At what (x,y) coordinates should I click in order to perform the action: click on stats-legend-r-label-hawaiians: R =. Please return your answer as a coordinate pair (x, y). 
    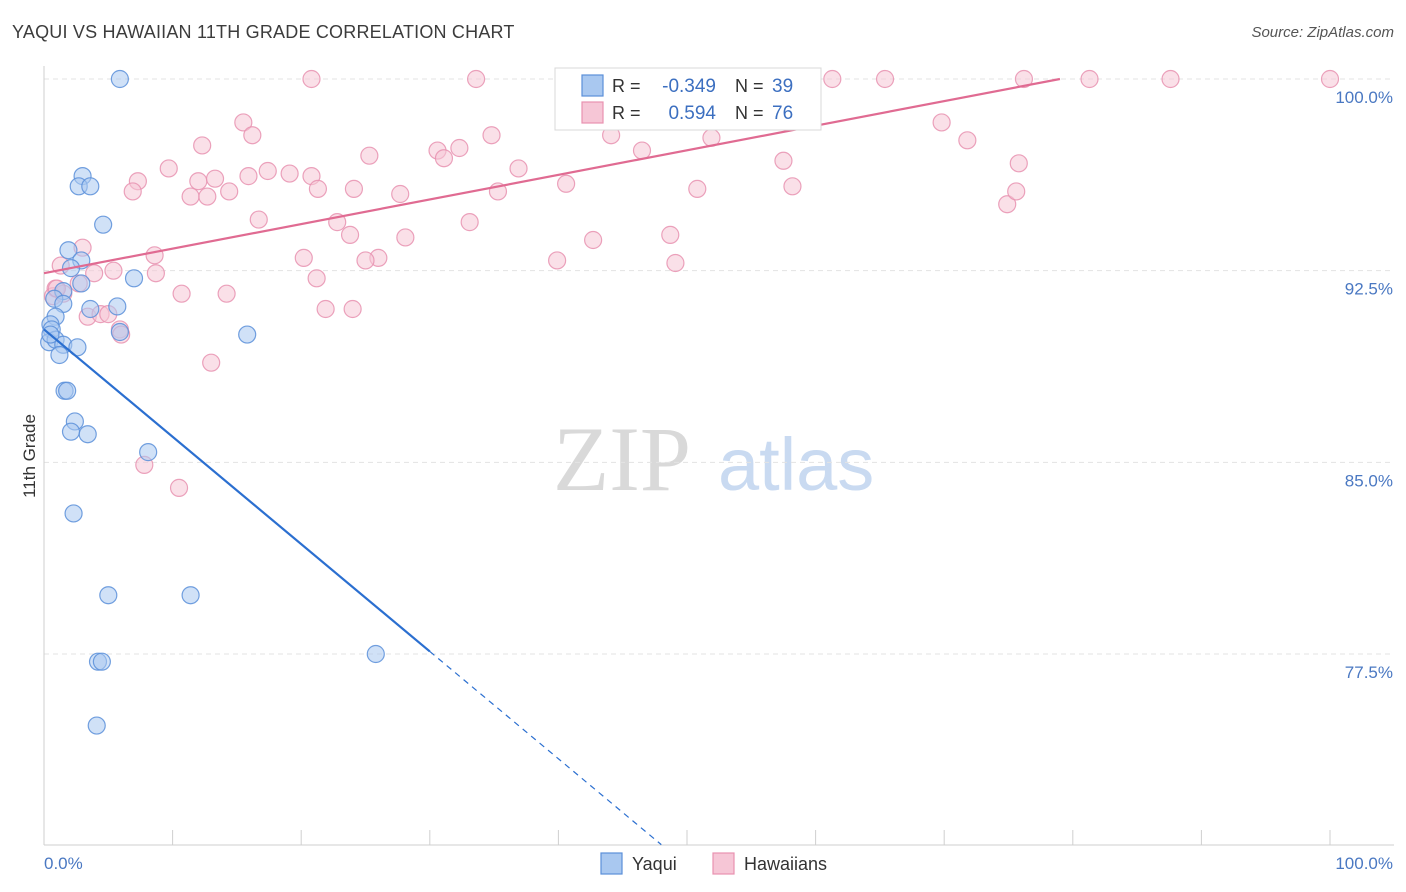
    Looking at the image, I should click on (626, 113).